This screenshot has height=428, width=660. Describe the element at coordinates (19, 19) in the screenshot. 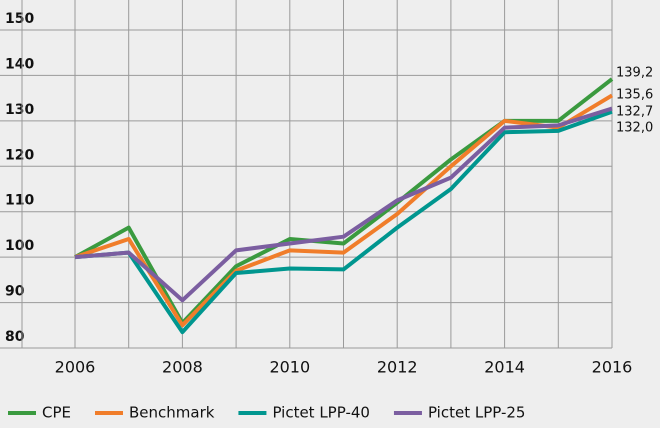

I see `y-tick-label: 150` at that location.